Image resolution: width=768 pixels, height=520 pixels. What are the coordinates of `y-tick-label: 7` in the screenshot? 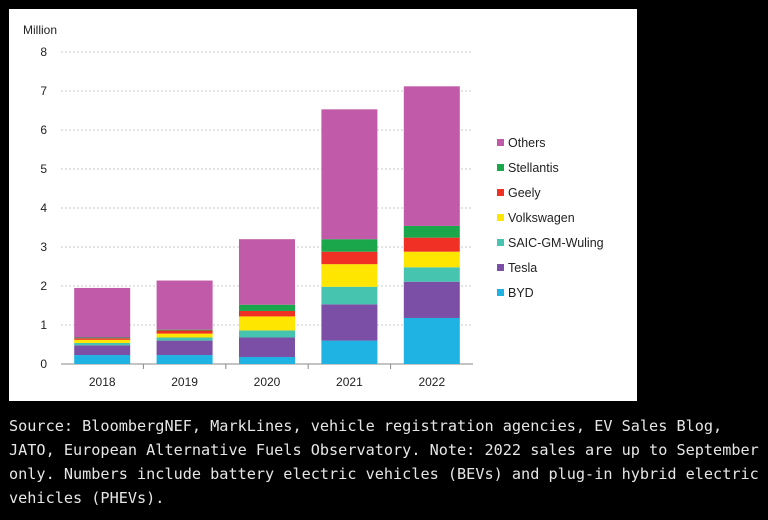 It's located at (43, 91).